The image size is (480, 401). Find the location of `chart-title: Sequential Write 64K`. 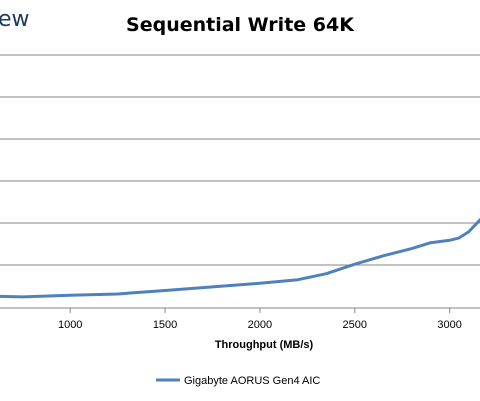

chart-title: Sequential Write 64K is located at coordinates (240, 25).